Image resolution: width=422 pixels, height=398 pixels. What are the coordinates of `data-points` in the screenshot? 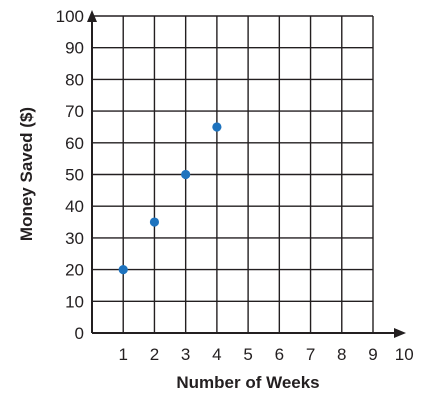 It's located at (170, 198).